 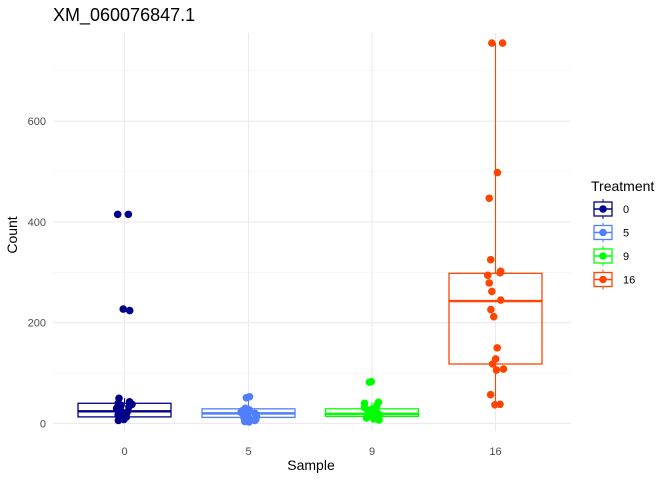 I want to click on x-tick-label: 9, so click(x=372, y=452).